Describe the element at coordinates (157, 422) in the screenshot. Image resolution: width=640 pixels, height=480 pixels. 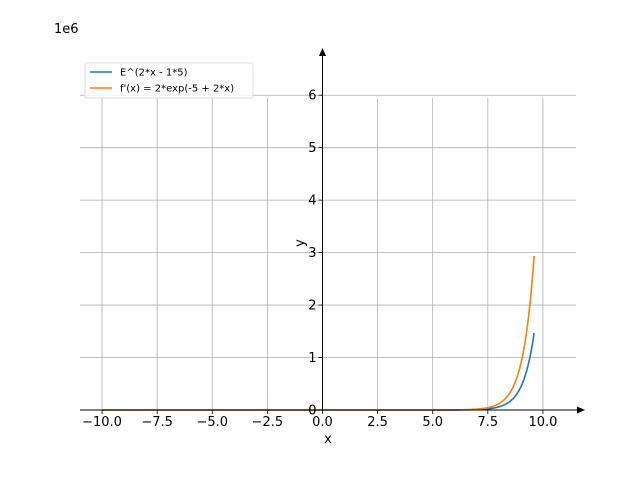
I see `x-tick-label-1: −7.5` at that location.